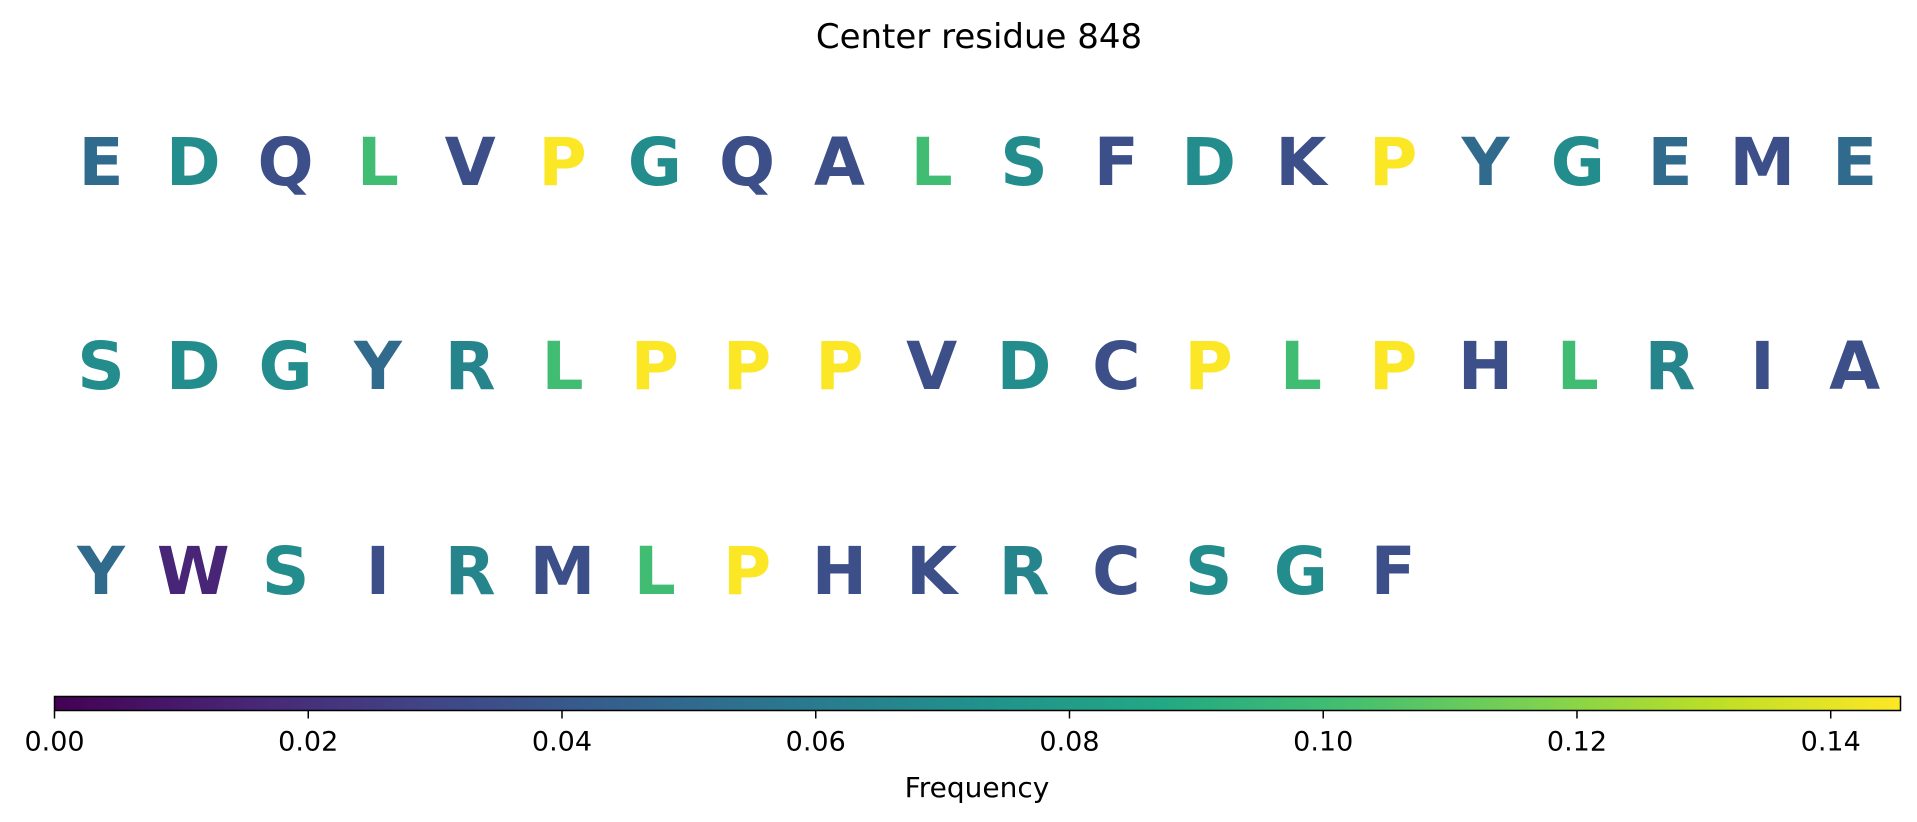 The width and height of the screenshot is (1917, 822). I want to click on colorbar-tick-label: 0.06, so click(816, 742).